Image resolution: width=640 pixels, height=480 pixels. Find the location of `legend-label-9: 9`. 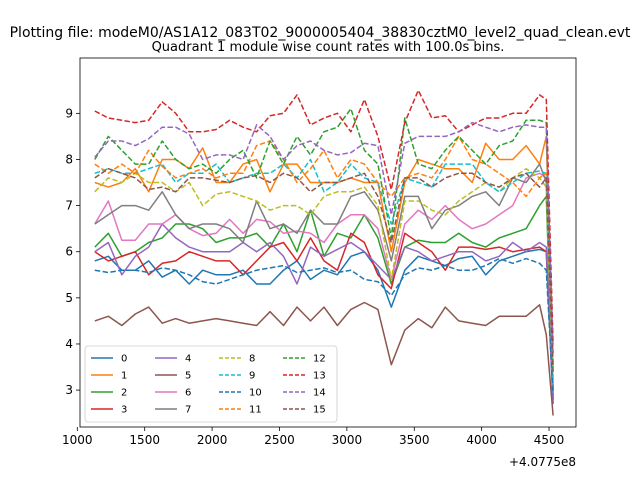

legend-label-9: 9 is located at coordinates (252, 376).